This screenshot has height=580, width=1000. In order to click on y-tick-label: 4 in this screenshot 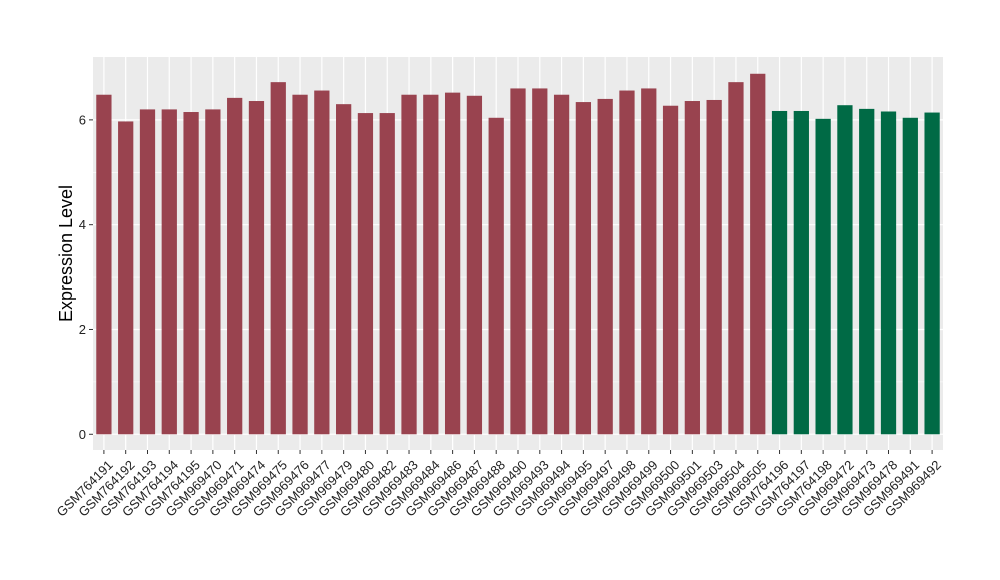, I will do `click(82, 224)`.